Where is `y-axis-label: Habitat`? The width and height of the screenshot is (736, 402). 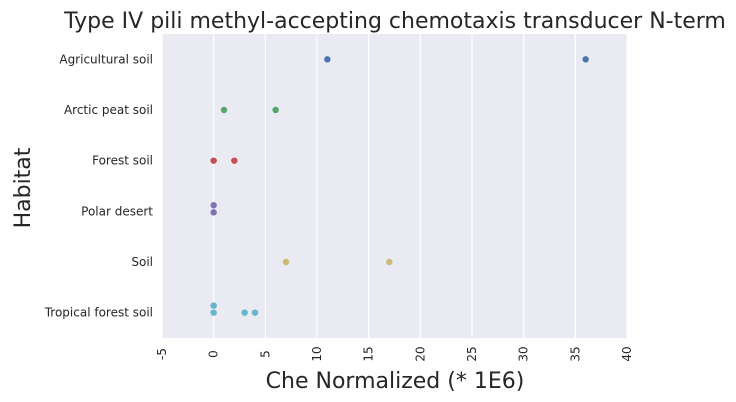 y-axis-label: Habitat is located at coordinates (23, 187).